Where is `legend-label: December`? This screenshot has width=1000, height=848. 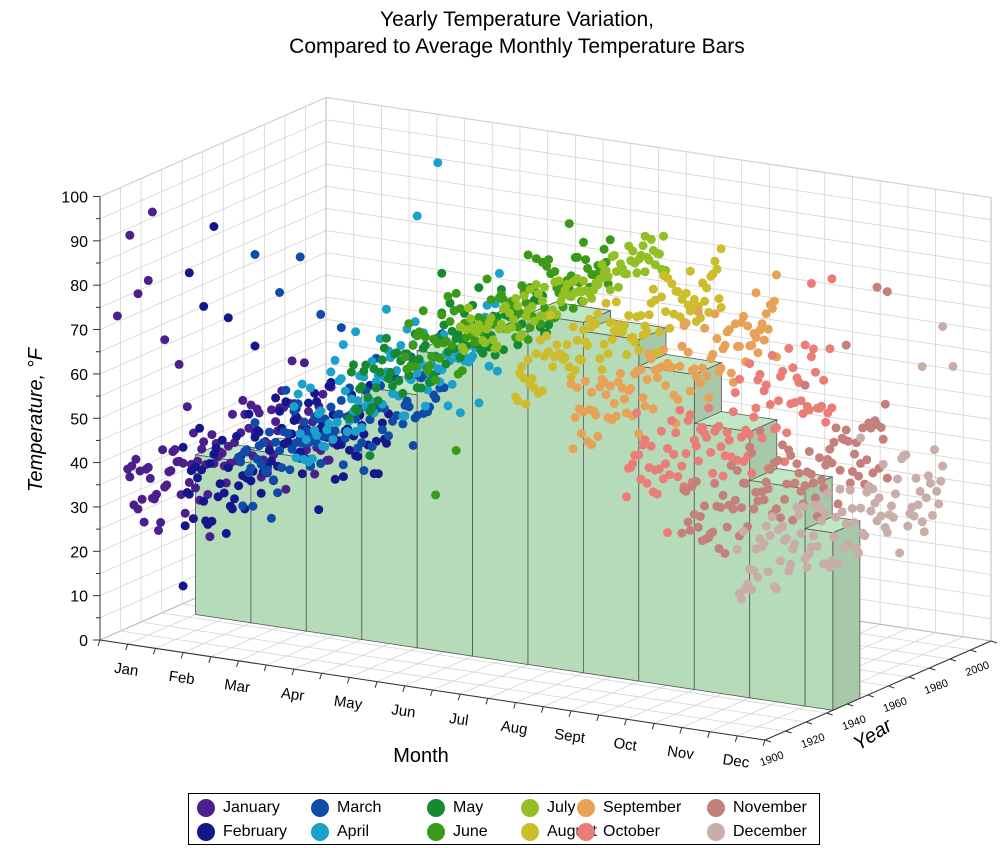 legend-label: December is located at coordinates (770, 831).